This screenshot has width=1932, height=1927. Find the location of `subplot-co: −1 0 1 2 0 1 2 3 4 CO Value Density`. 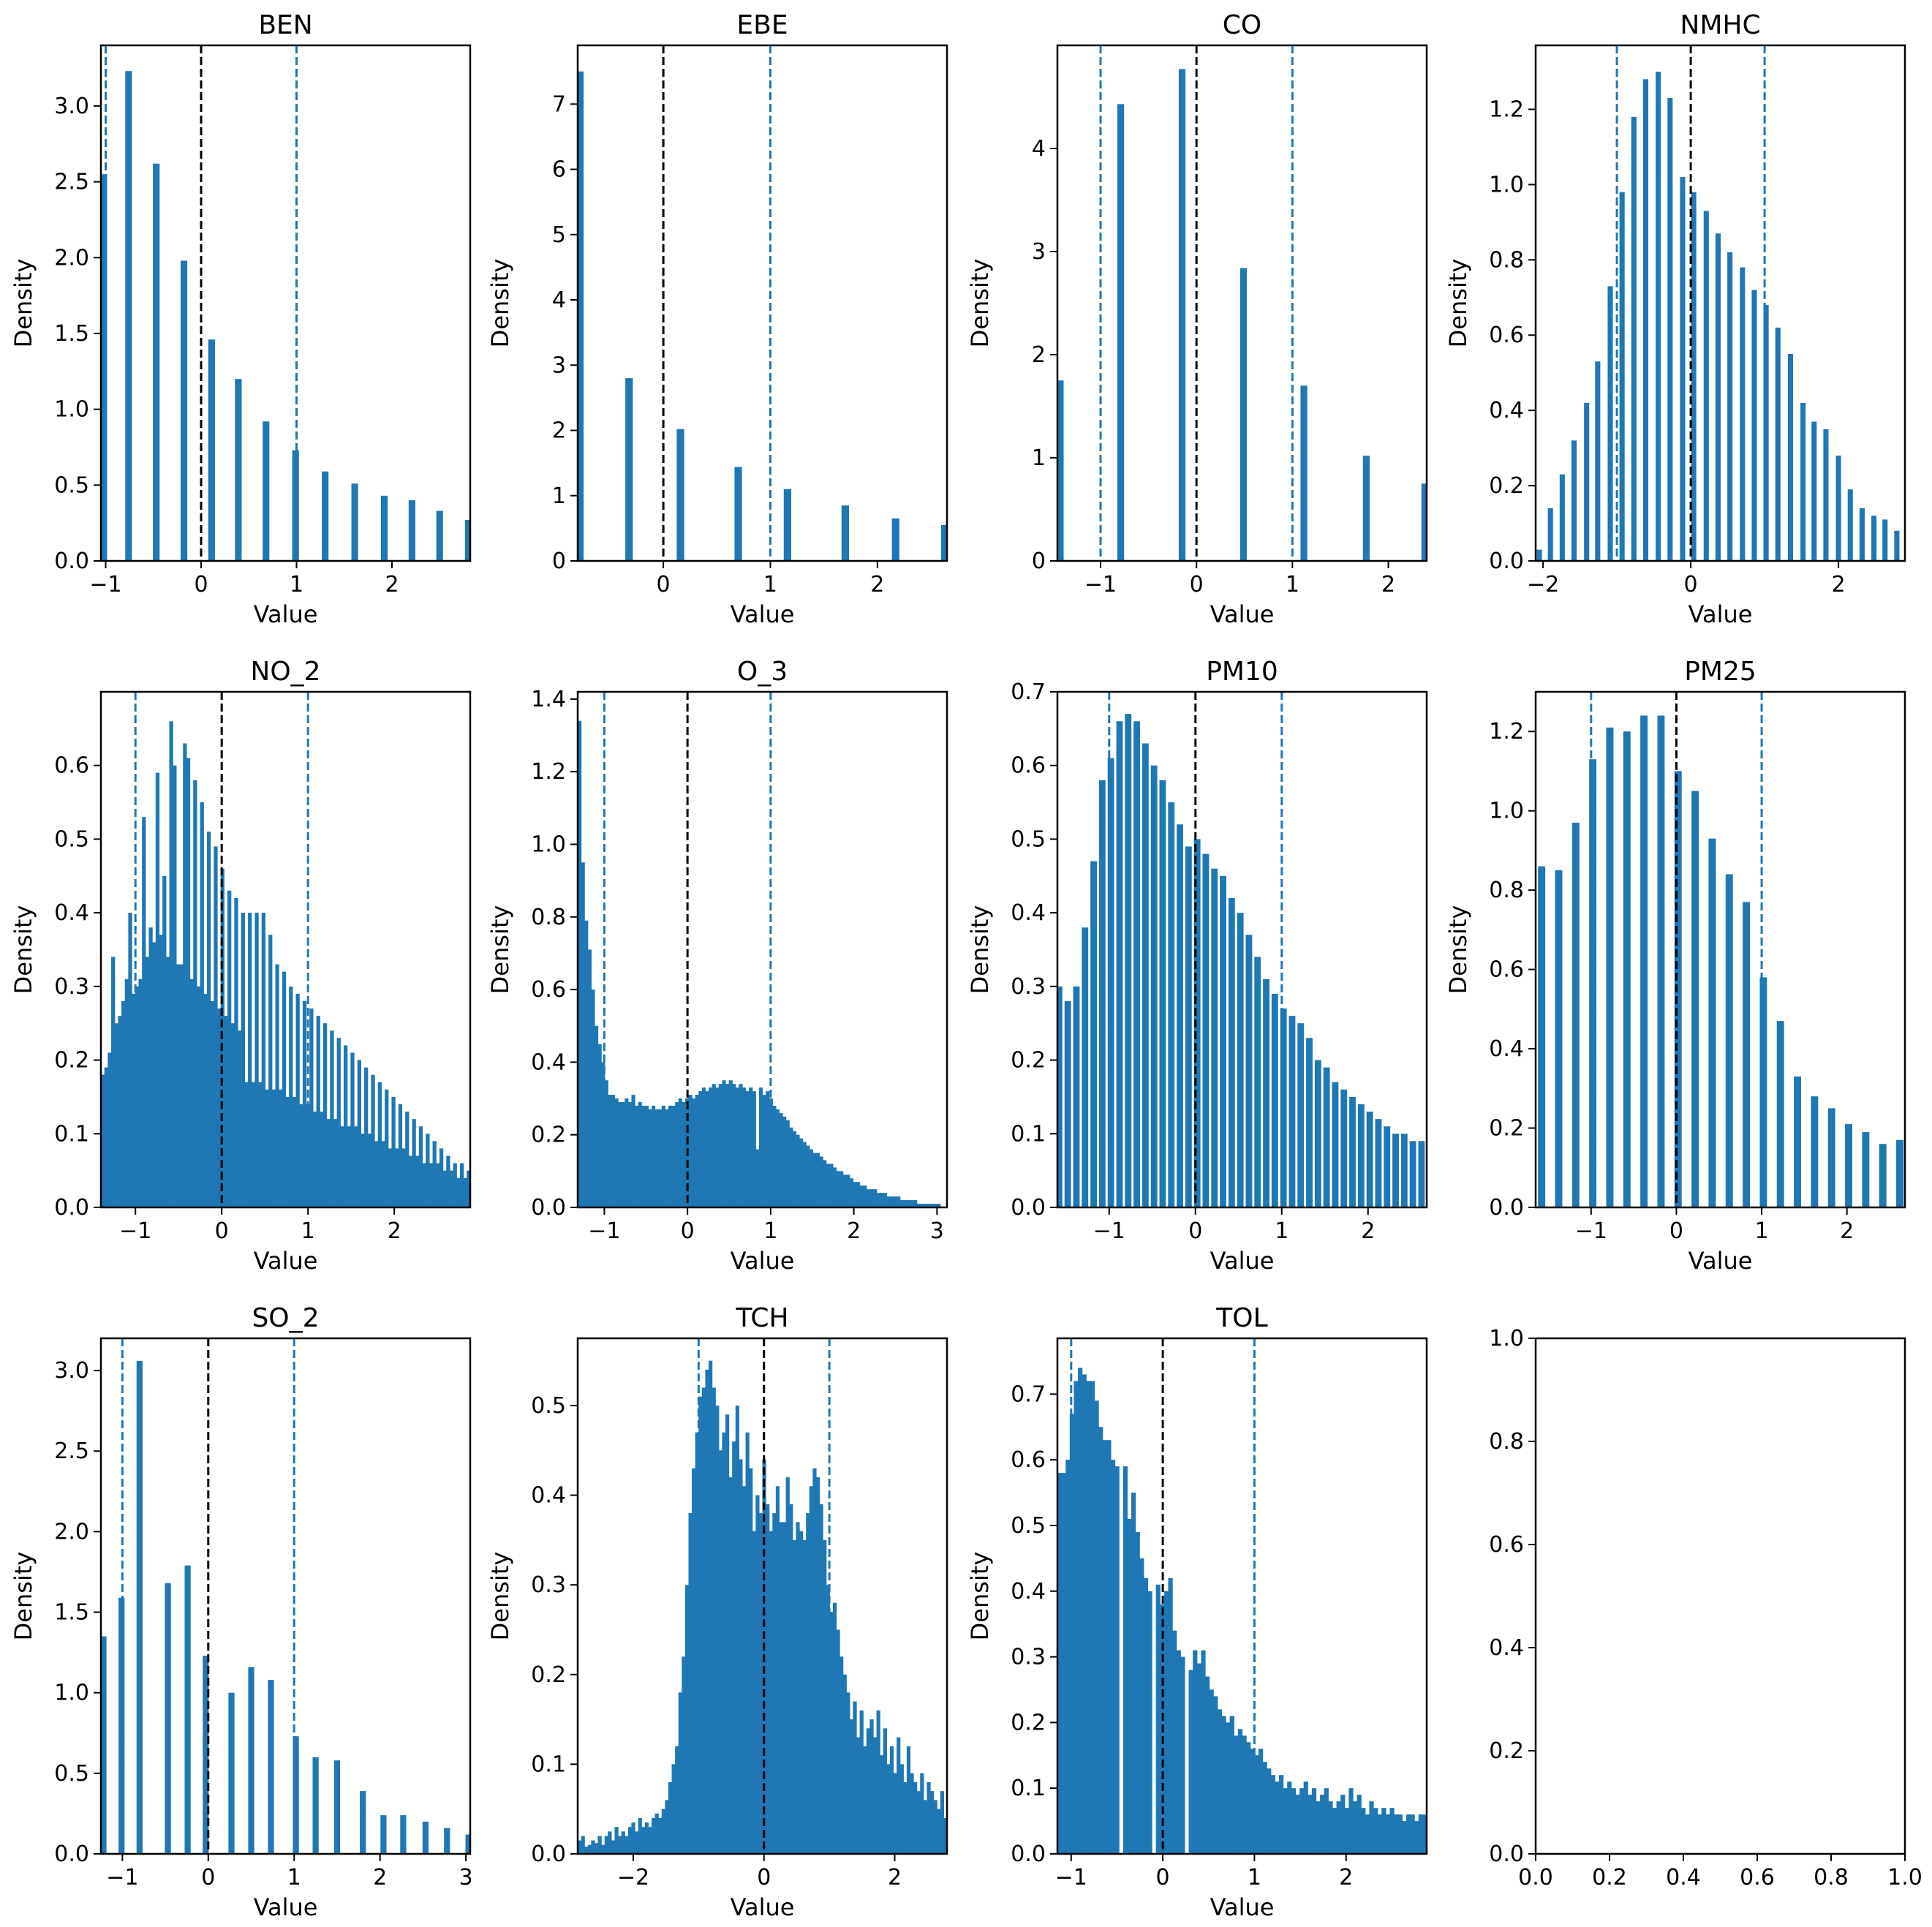

subplot-co: −1 0 1 2 0 1 2 3 4 CO Value Density is located at coordinates (1197, 319).